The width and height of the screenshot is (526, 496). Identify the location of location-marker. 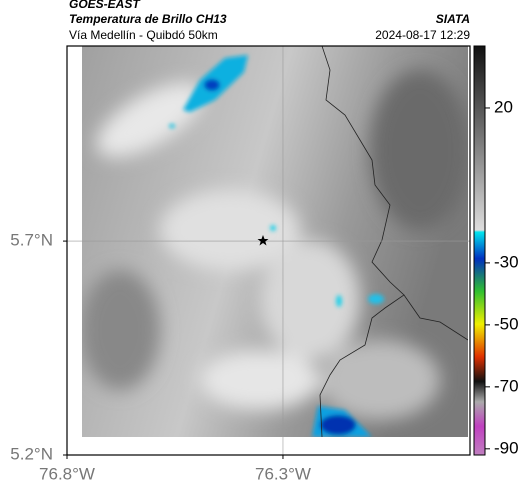
(263, 240).